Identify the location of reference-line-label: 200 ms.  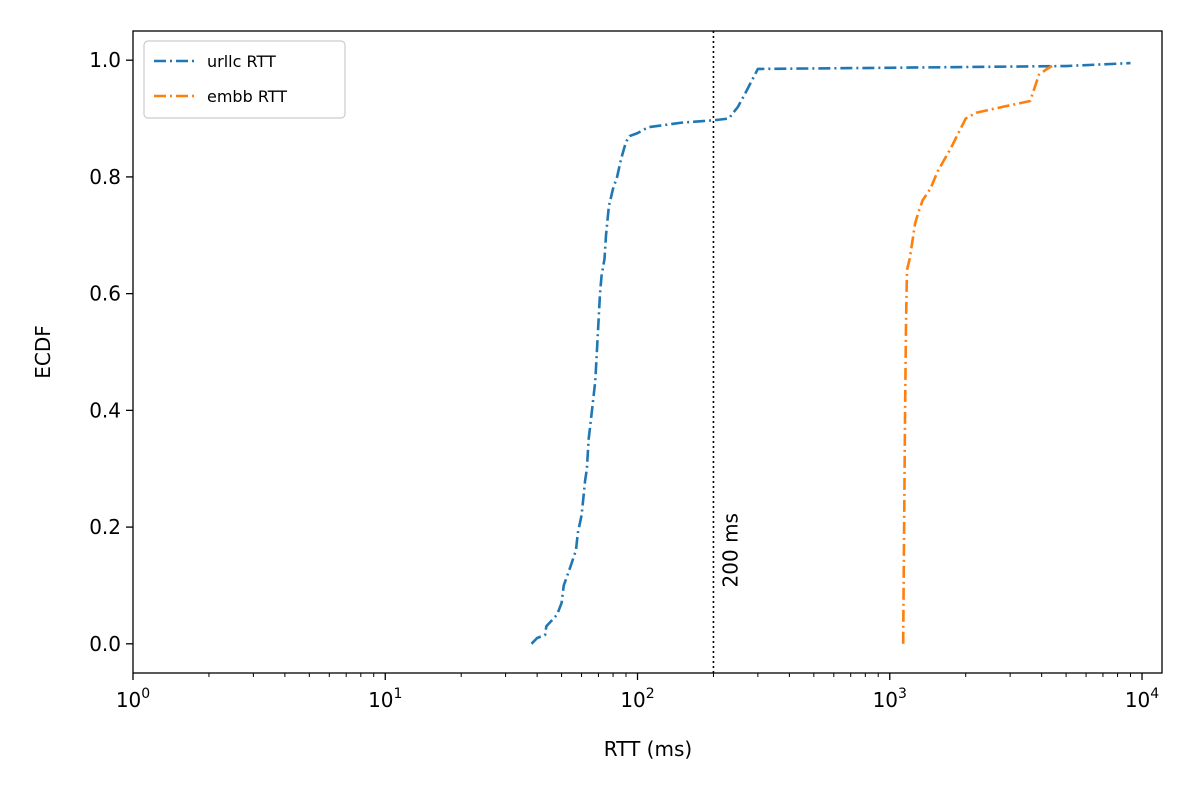
(730, 550).